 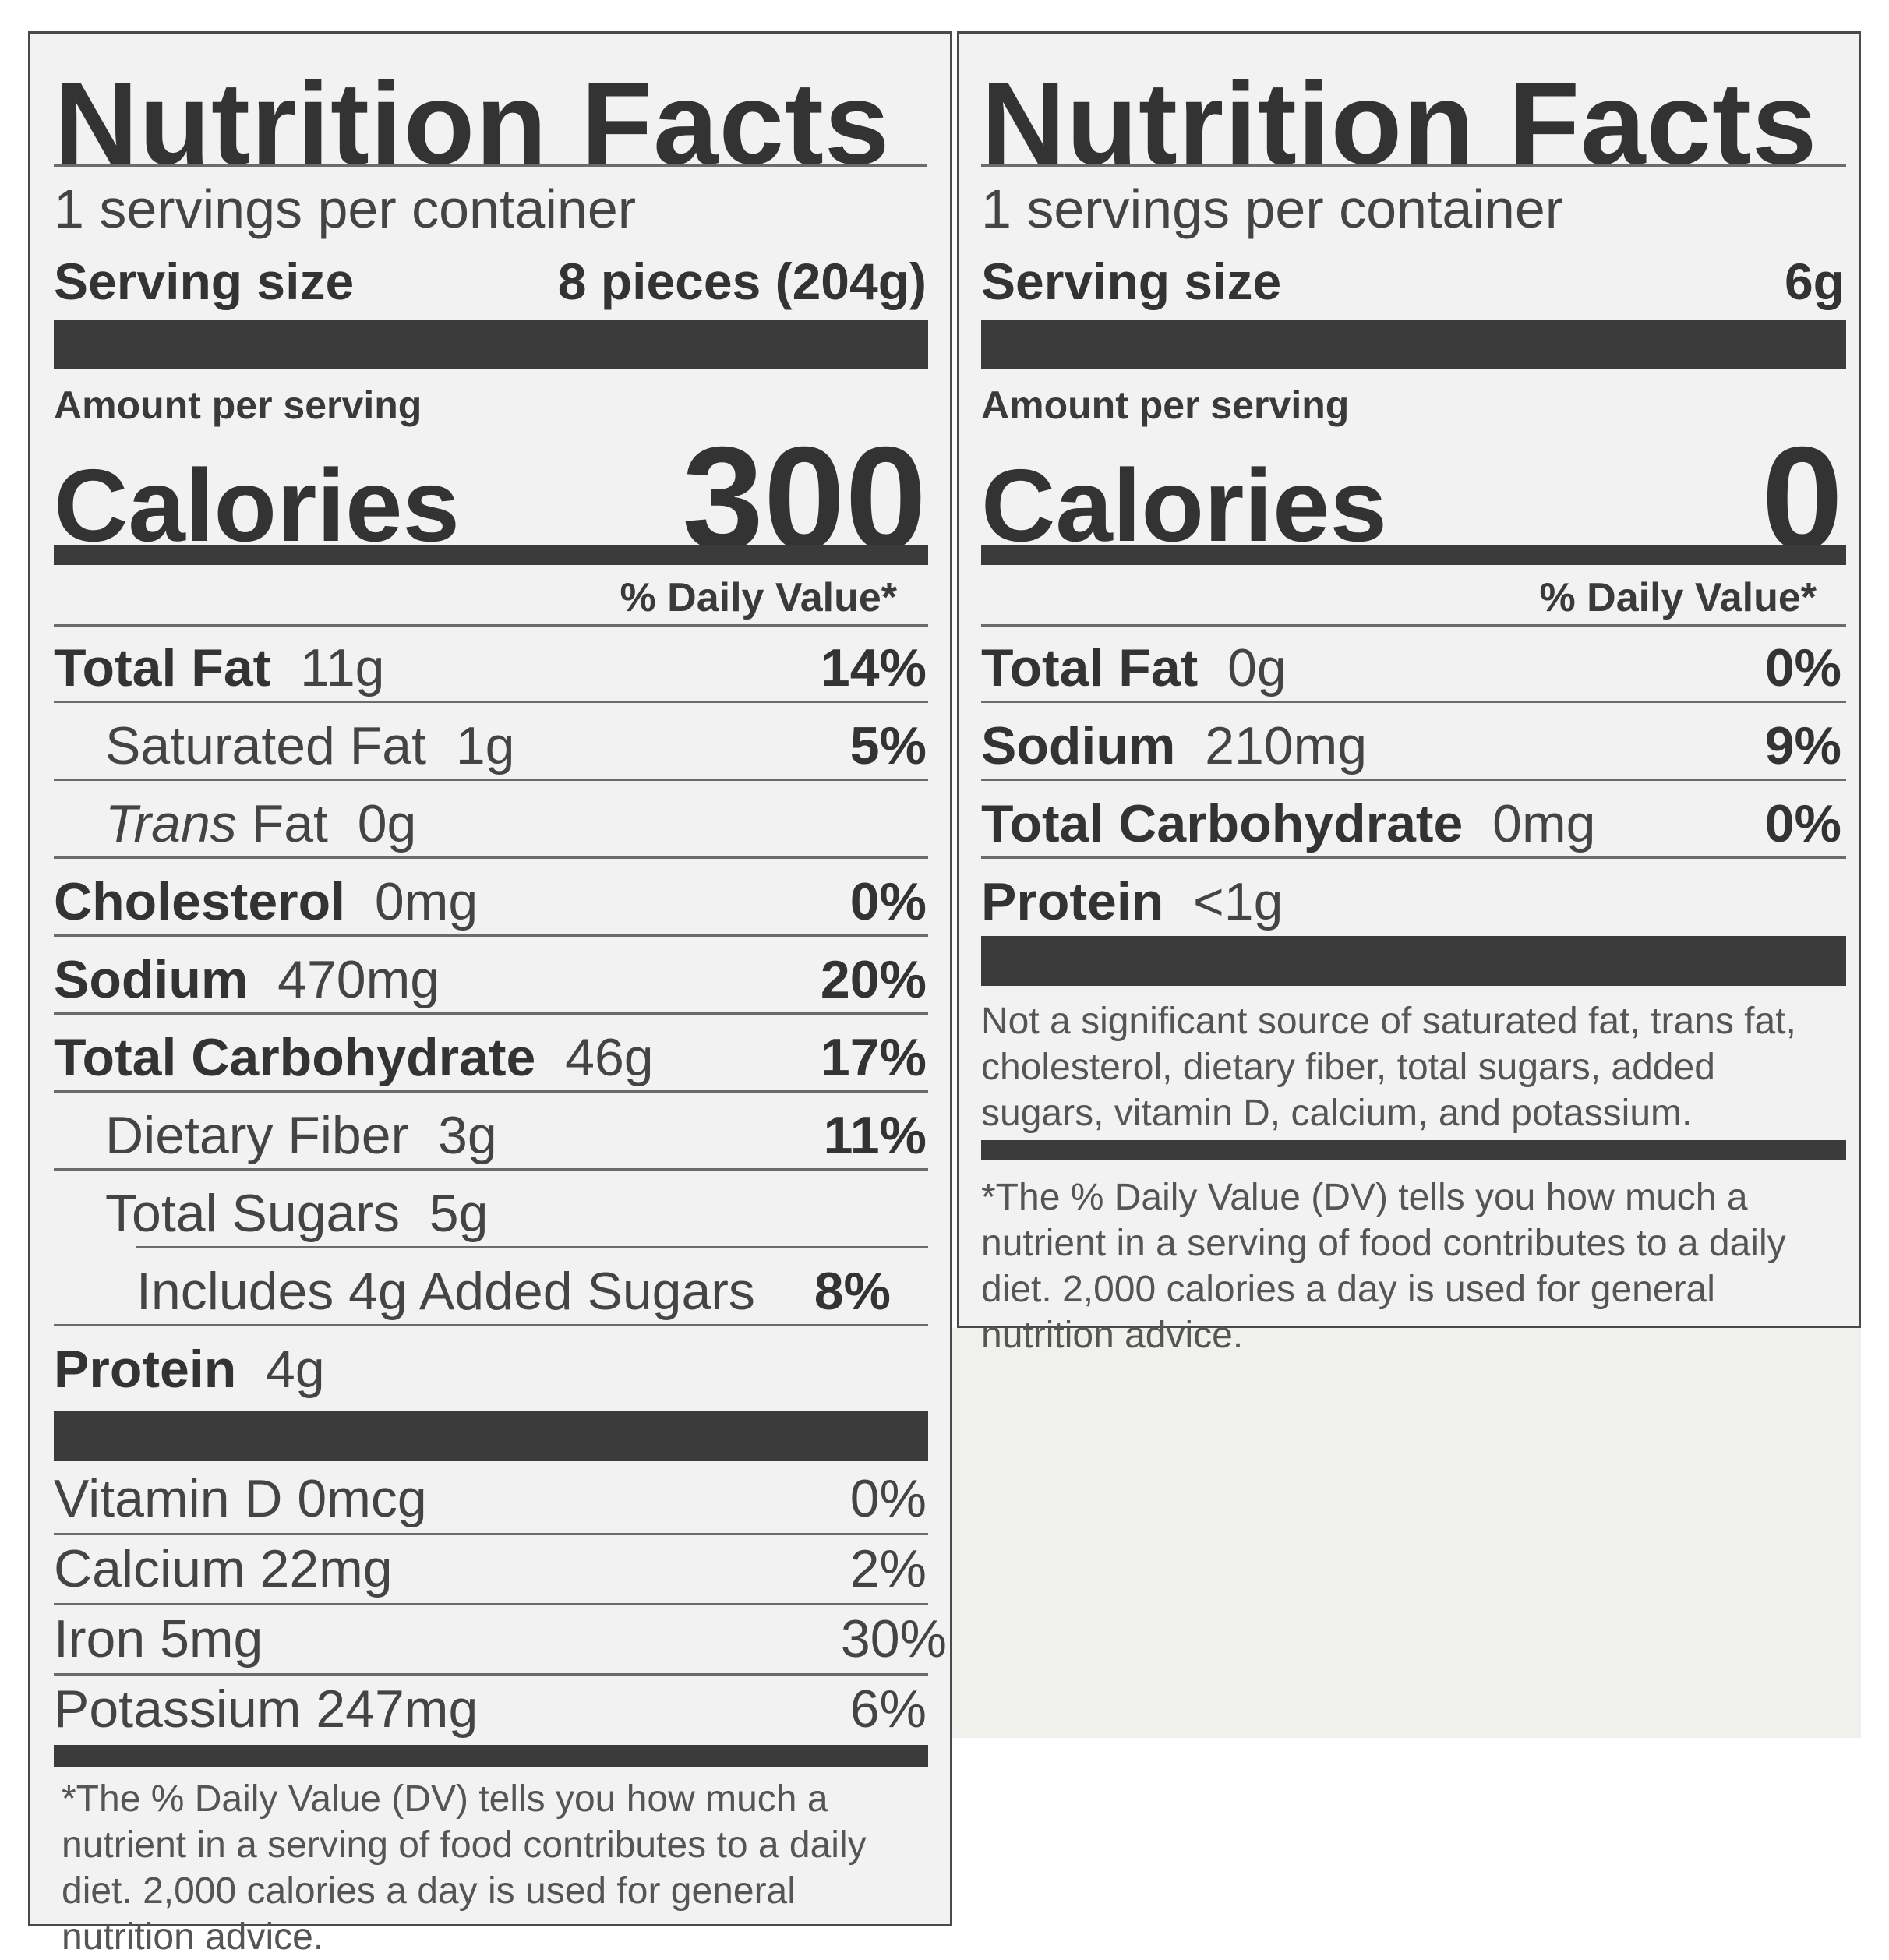 What do you see at coordinates (261, 823) in the screenshot?
I see `nutrient-row-trans-fat: Trans Fat 0g` at bounding box center [261, 823].